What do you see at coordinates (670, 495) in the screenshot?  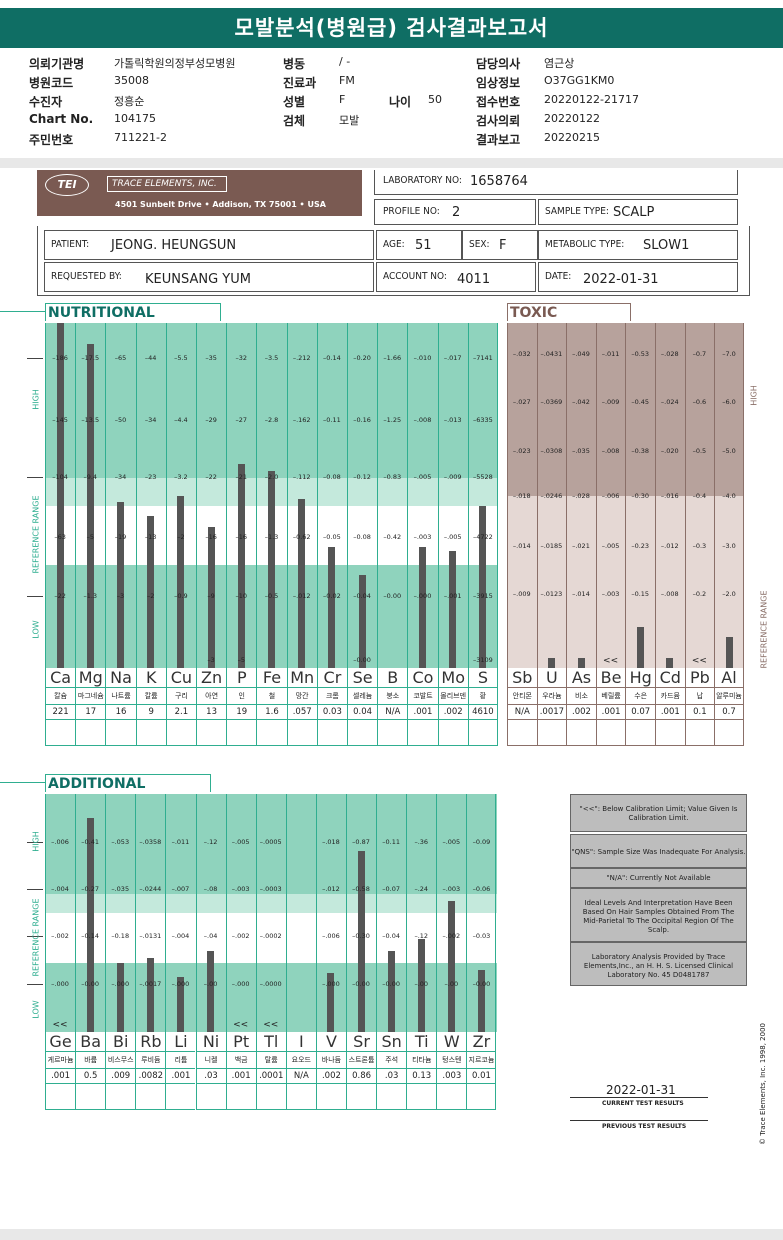 I see `column-Cd` at bounding box center [670, 495].